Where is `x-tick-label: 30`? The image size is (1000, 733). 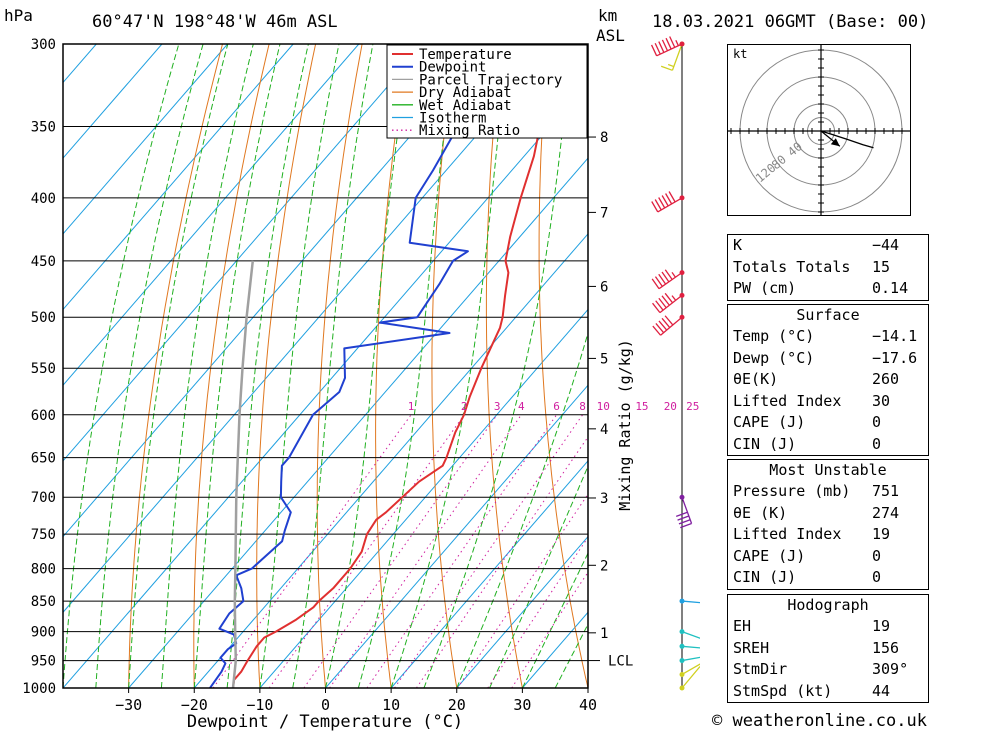
x-tick-label: 30 is located at coordinates (522, 705).